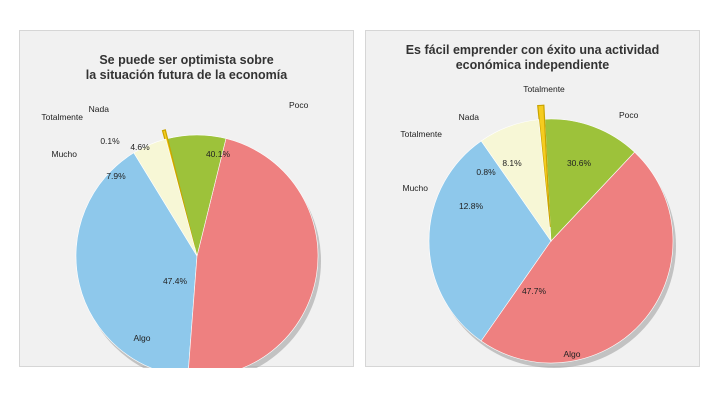 This screenshot has height=405, width=720. I want to click on pie-value-label-poco: 30.6%, so click(579, 163).